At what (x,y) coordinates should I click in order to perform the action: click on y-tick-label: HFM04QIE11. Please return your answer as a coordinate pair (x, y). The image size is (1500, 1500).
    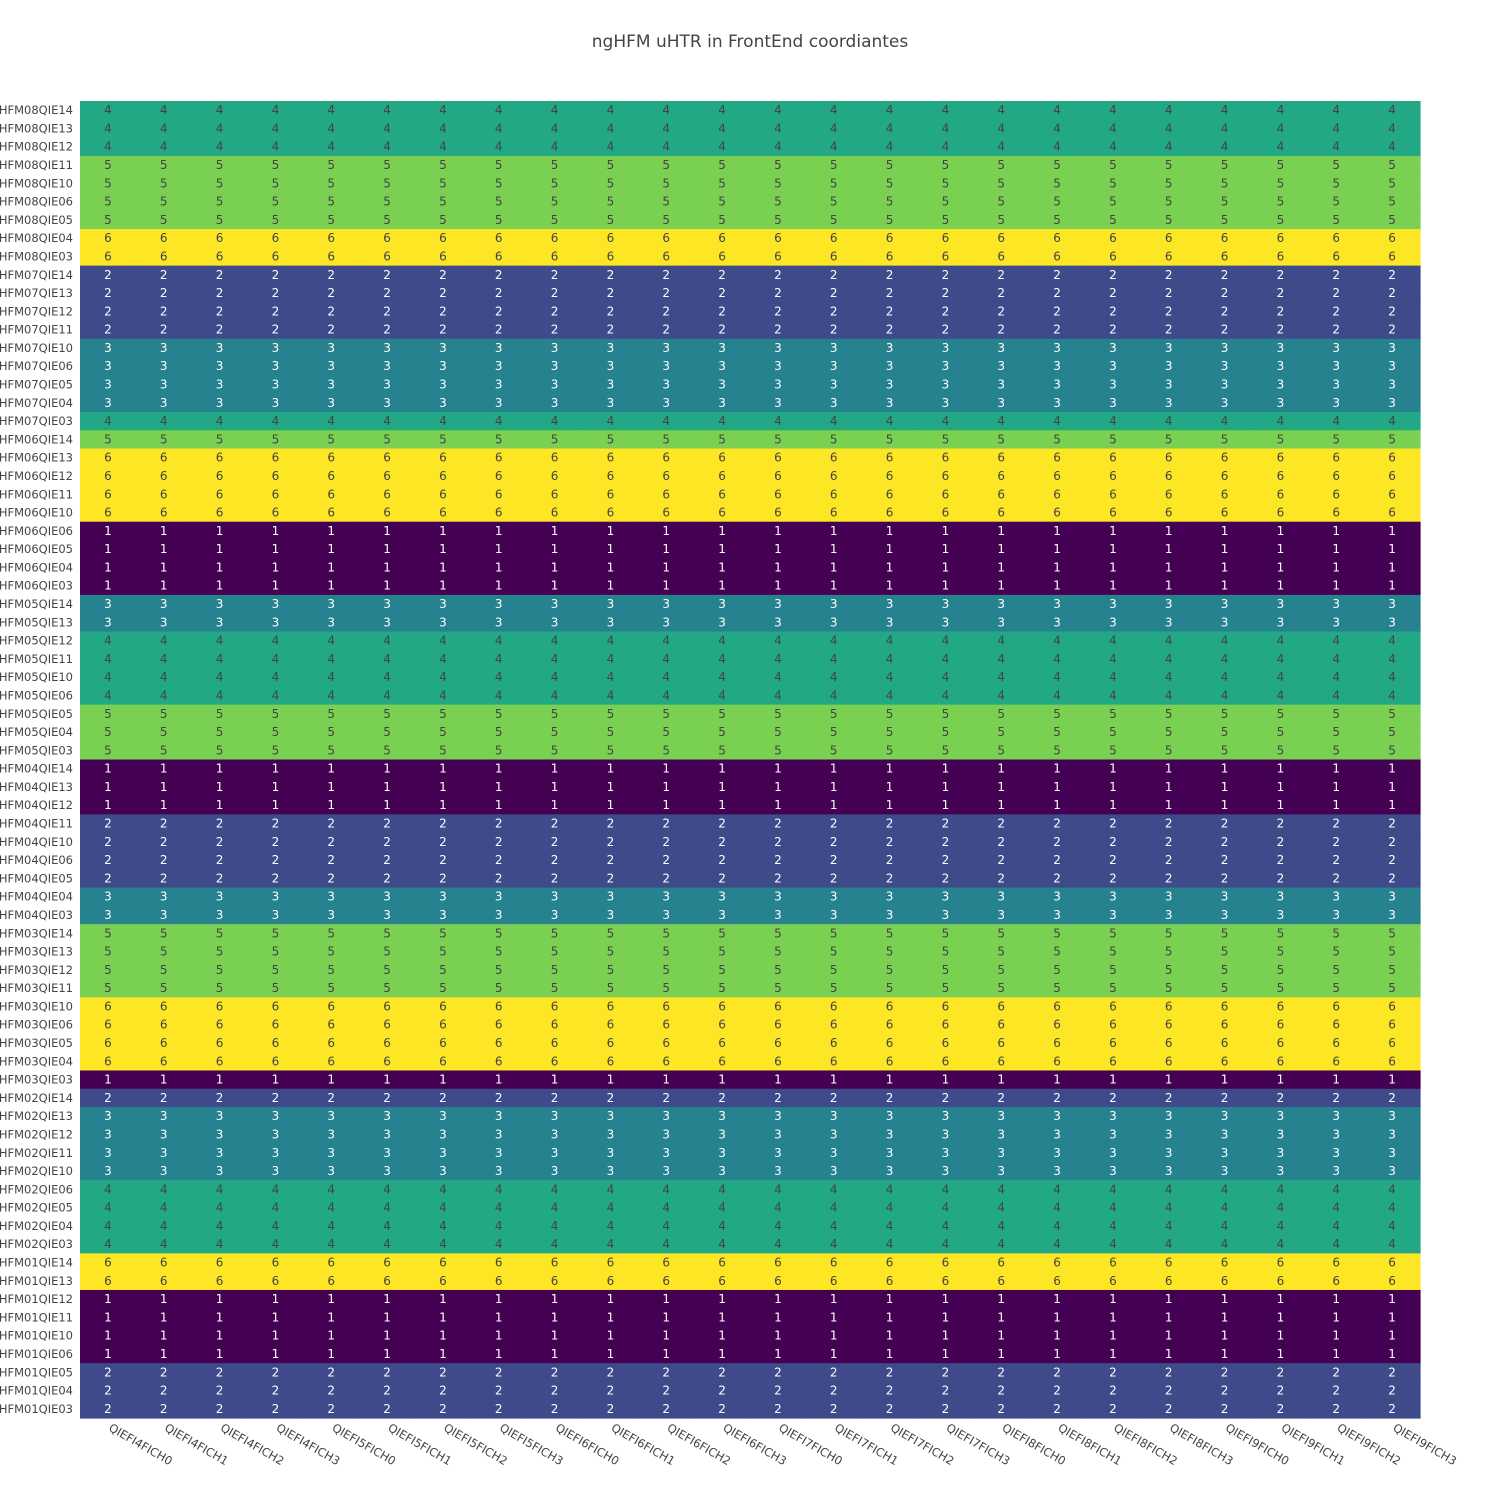
    Looking at the image, I should click on (36, 824).